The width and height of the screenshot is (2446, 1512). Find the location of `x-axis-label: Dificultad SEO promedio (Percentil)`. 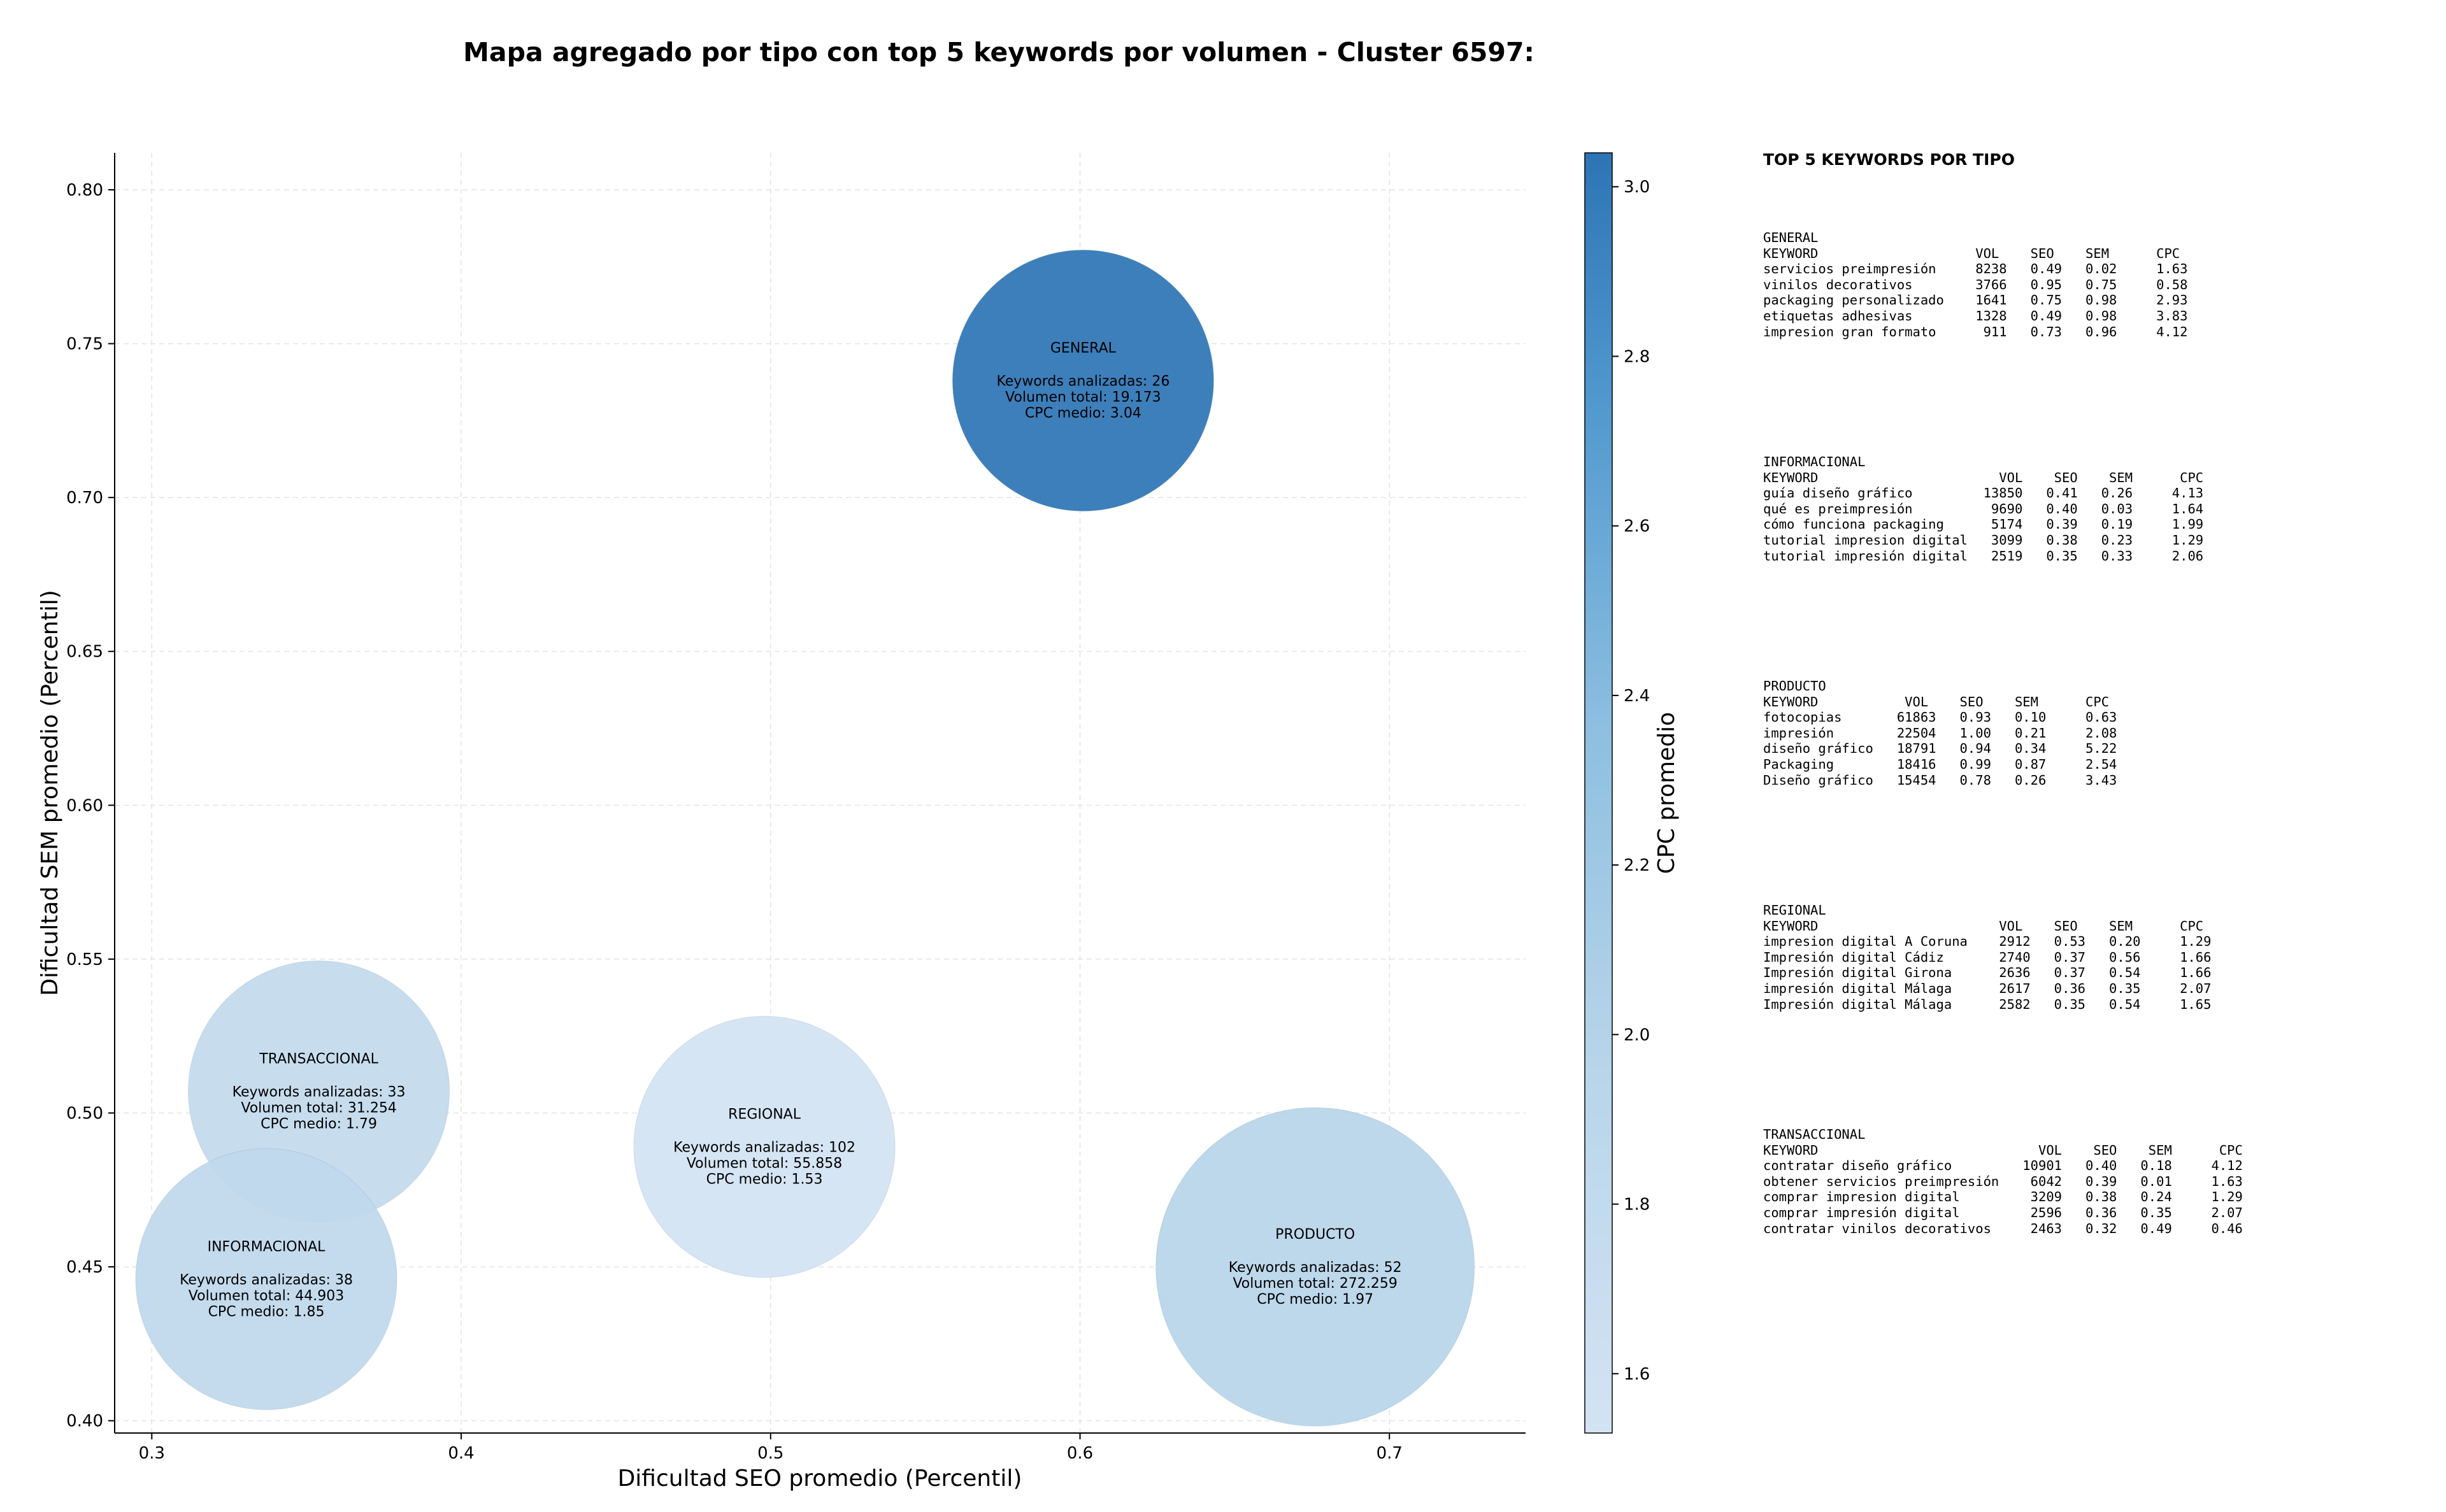

x-axis-label: Dificultad SEO promedio (Percentil) is located at coordinates (820, 1479).